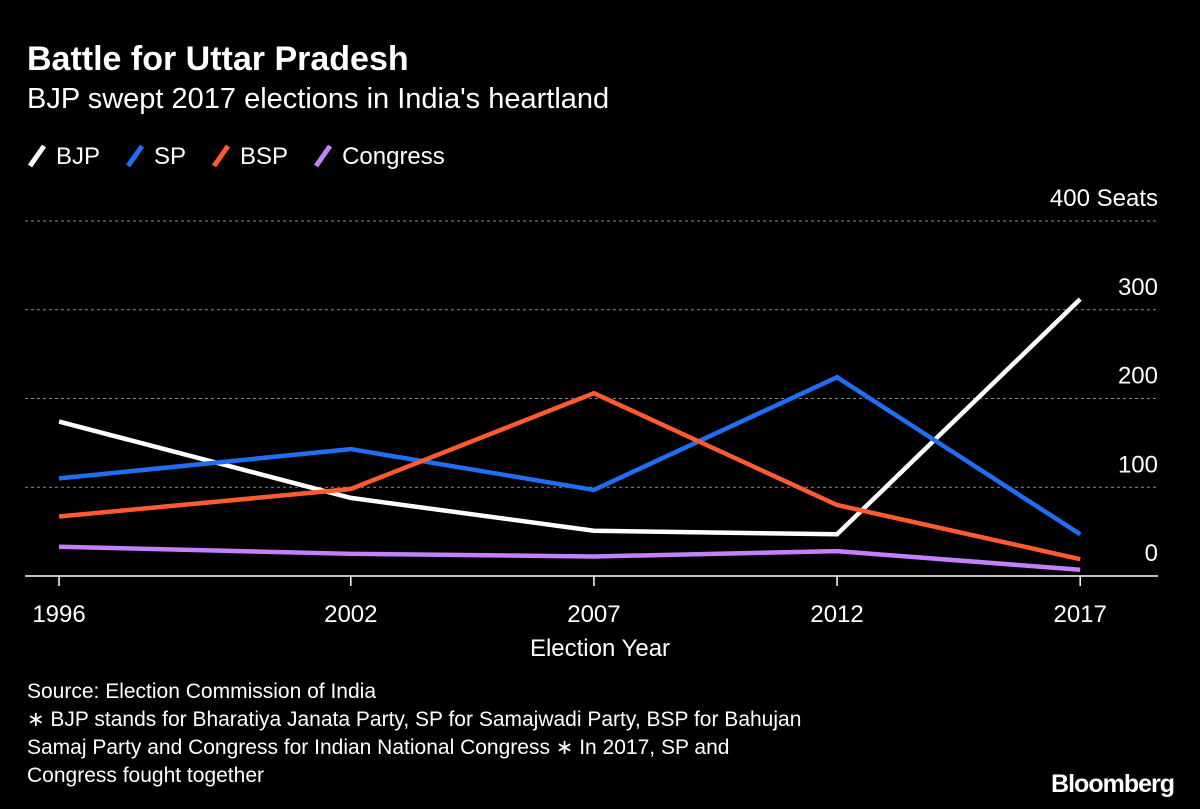 The height and width of the screenshot is (809, 1200). I want to click on legend: BJP SP BSP Congress, so click(236, 156).